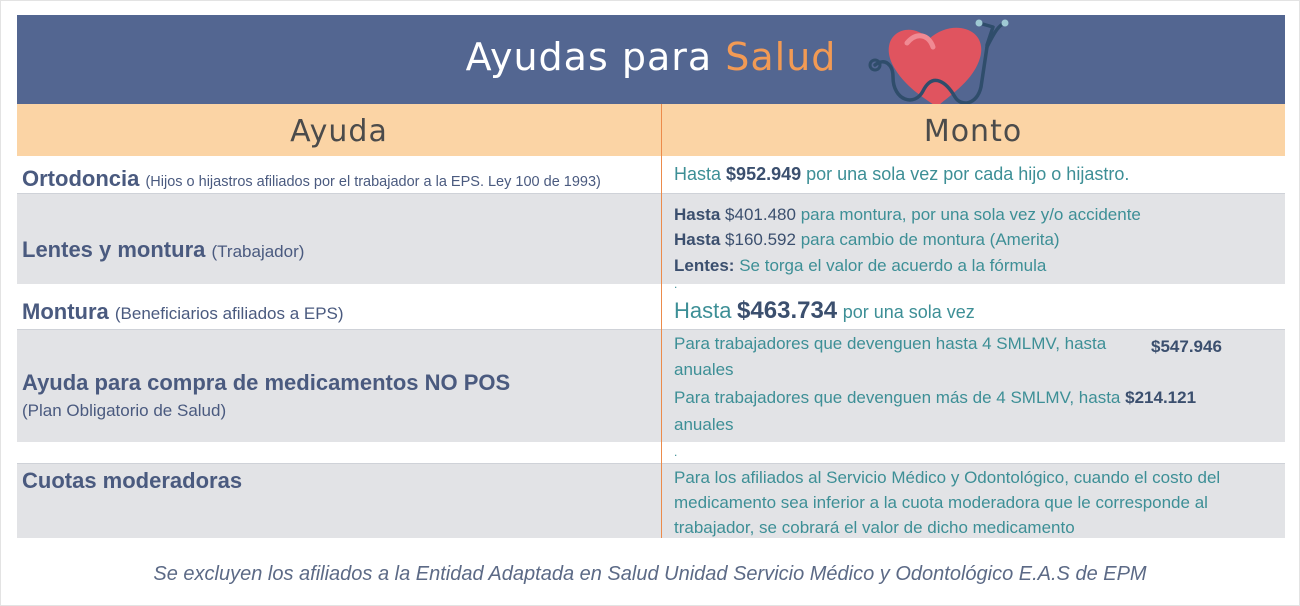 This screenshot has width=1300, height=606. Describe the element at coordinates (760, 214) in the screenshot. I see `amount-value: $401.480` at that location.